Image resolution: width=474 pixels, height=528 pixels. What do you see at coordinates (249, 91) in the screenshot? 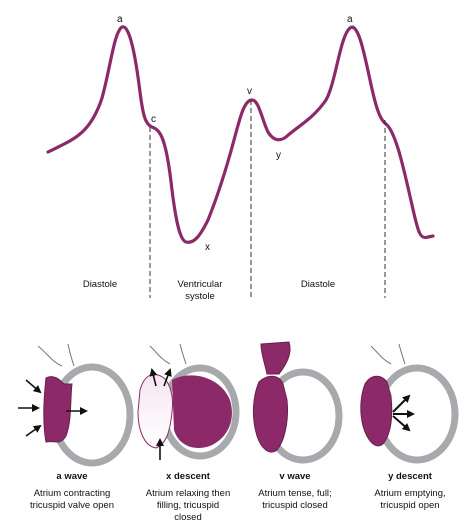
I see `label-v-wave: v` at bounding box center [249, 91].